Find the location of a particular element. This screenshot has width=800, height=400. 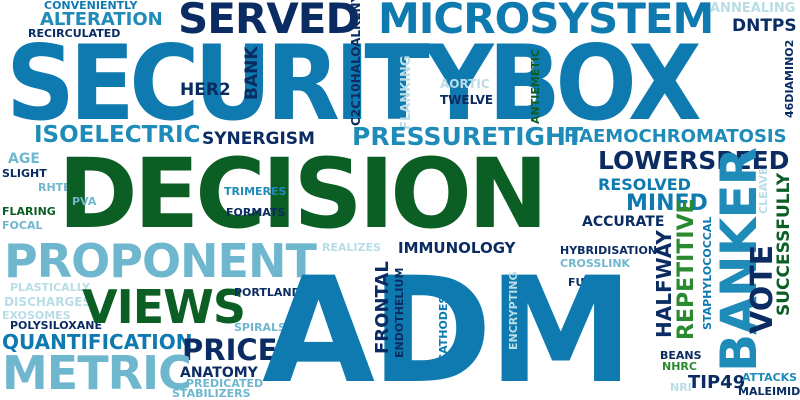

word-future: FUTURE is located at coordinates (592, 282).